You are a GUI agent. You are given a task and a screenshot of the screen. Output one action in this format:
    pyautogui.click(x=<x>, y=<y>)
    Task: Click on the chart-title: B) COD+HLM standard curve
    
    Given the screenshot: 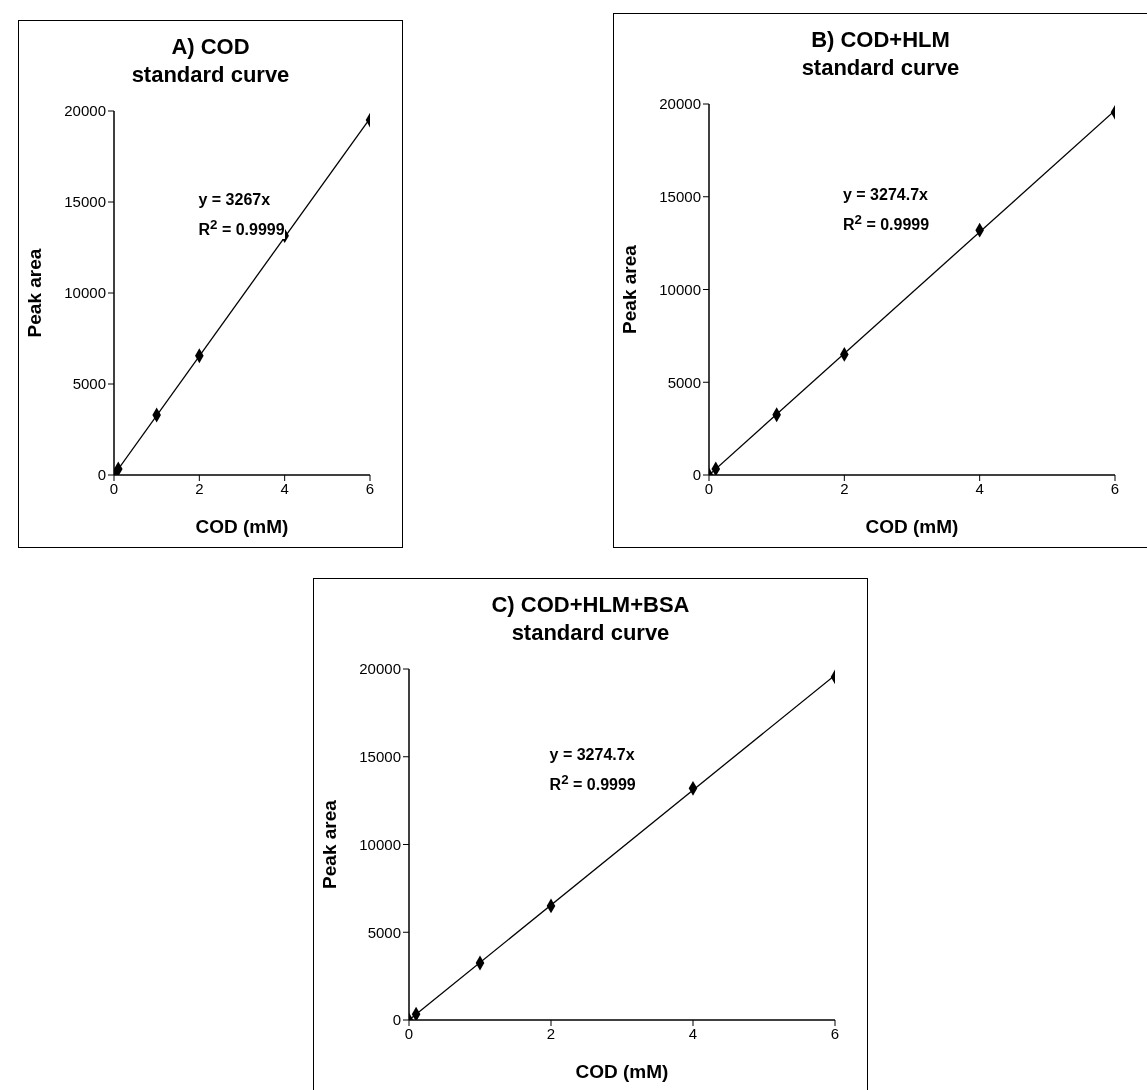 What is the action you would take?
    pyautogui.click(x=880, y=54)
    